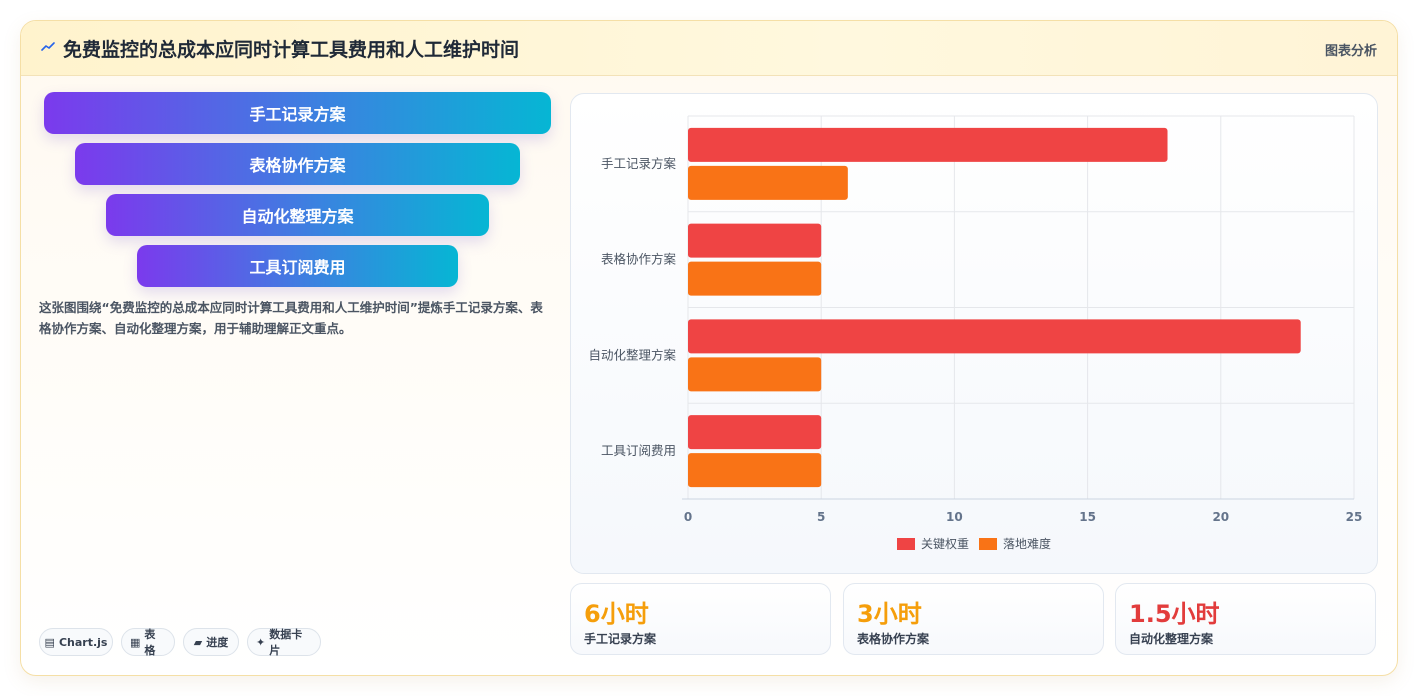  Describe the element at coordinates (945, 544) in the screenshot. I see `legend-label: 关键权重` at that location.